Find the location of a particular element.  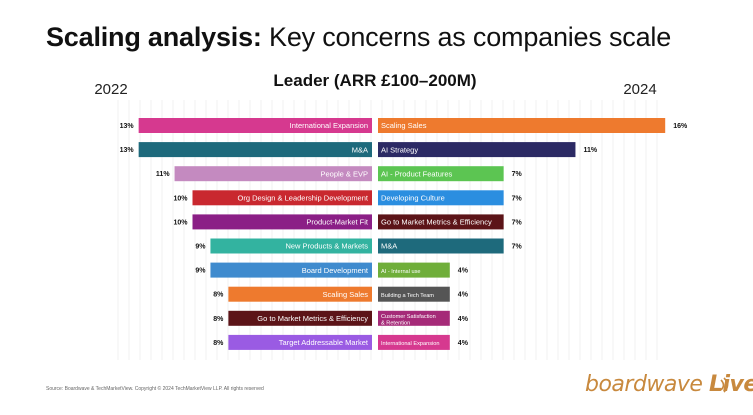

bar-label-2022: New Products & Markets is located at coordinates (326, 246).